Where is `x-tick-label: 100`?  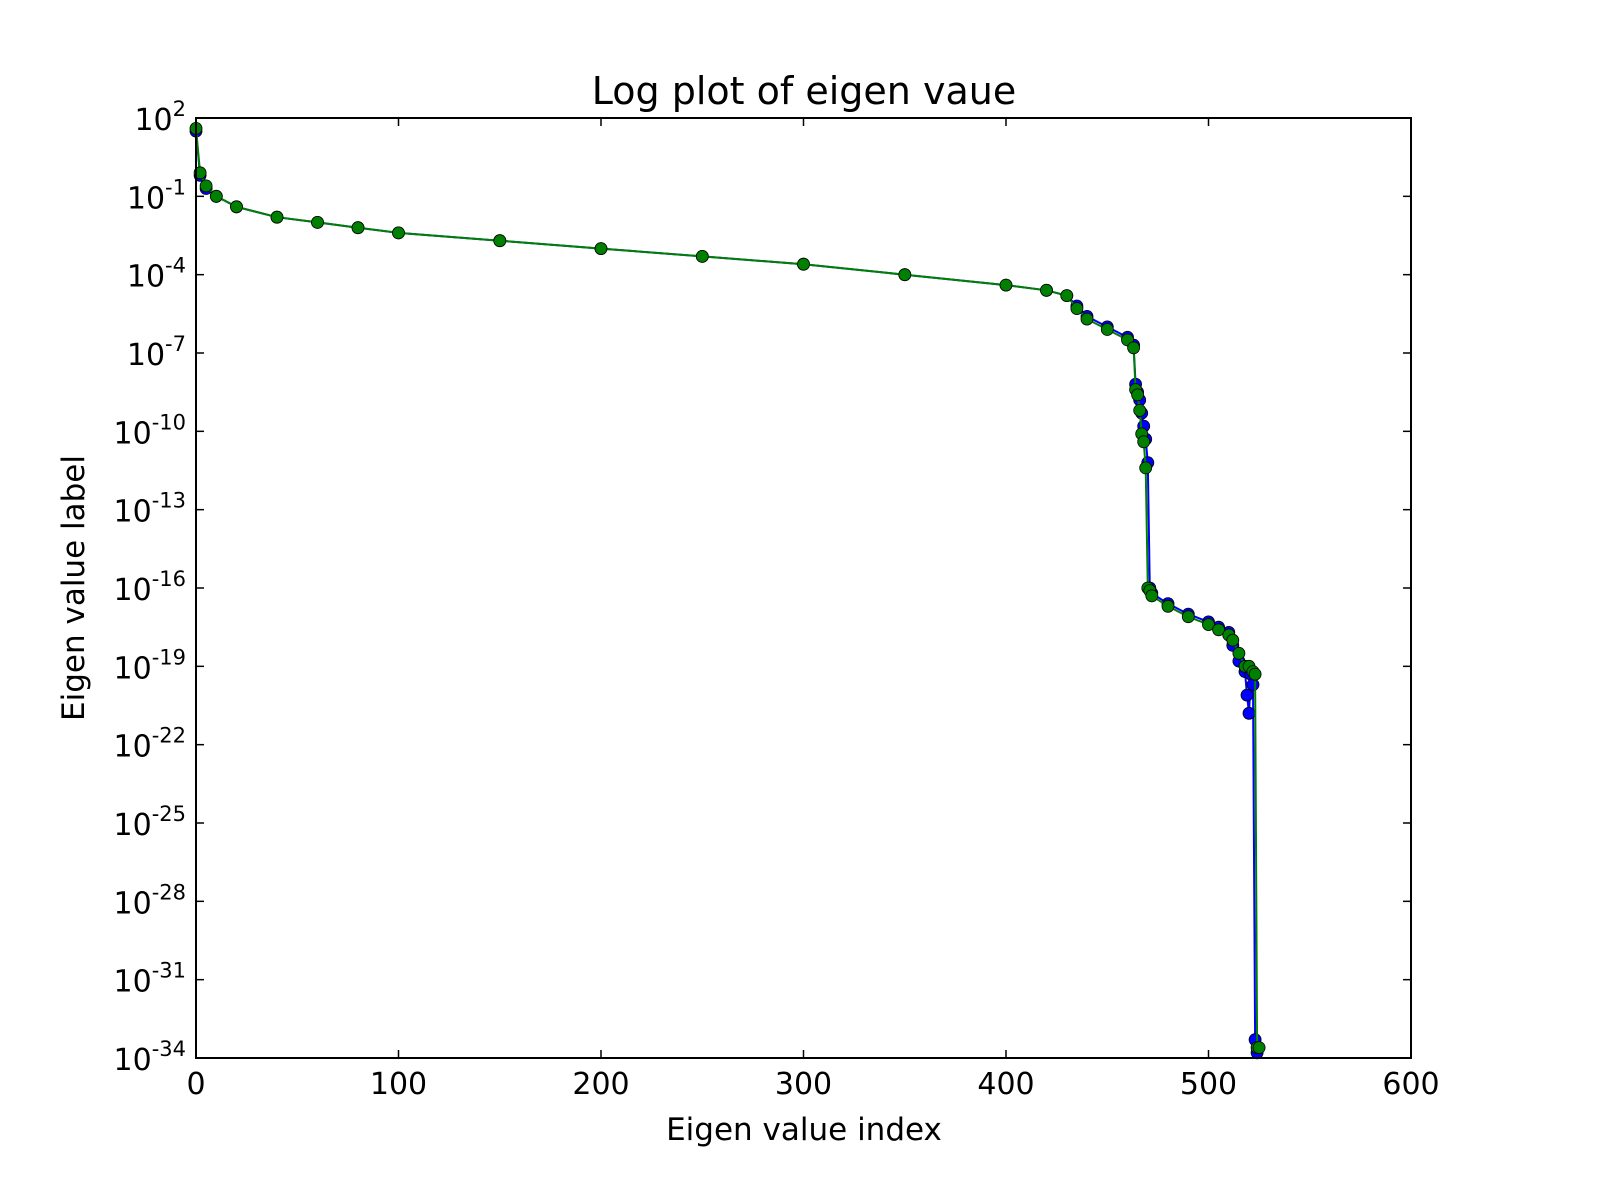
x-tick-label: 100 is located at coordinates (398, 1084).